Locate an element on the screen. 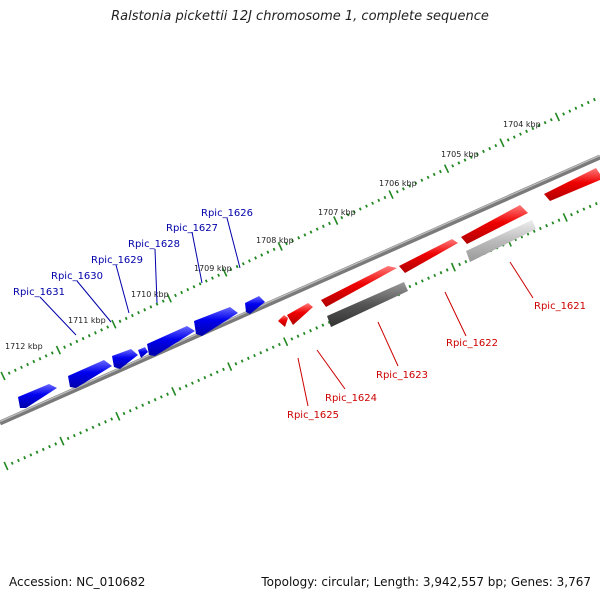 Image resolution: width=600 pixels, height=600 pixels. label-rpic-1630: Rpic_1630 is located at coordinates (77, 276).